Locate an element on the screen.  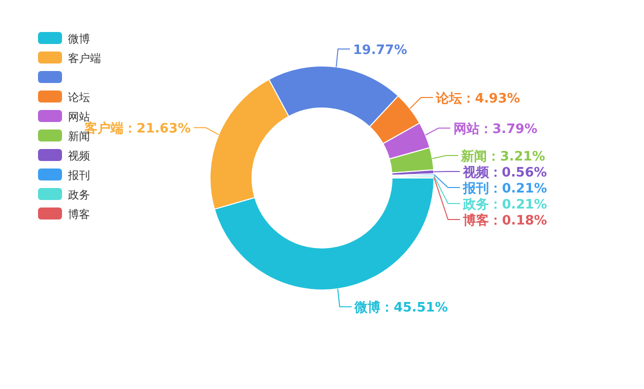
legend-label: 视频 is located at coordinates (79, 156).